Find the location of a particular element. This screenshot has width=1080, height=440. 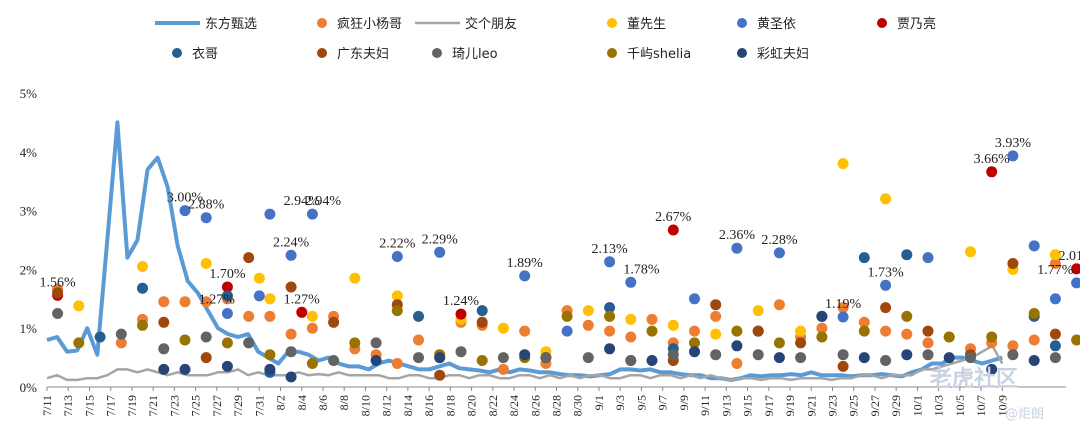

data-label: 2.24% is located at coordinates (291, 242).